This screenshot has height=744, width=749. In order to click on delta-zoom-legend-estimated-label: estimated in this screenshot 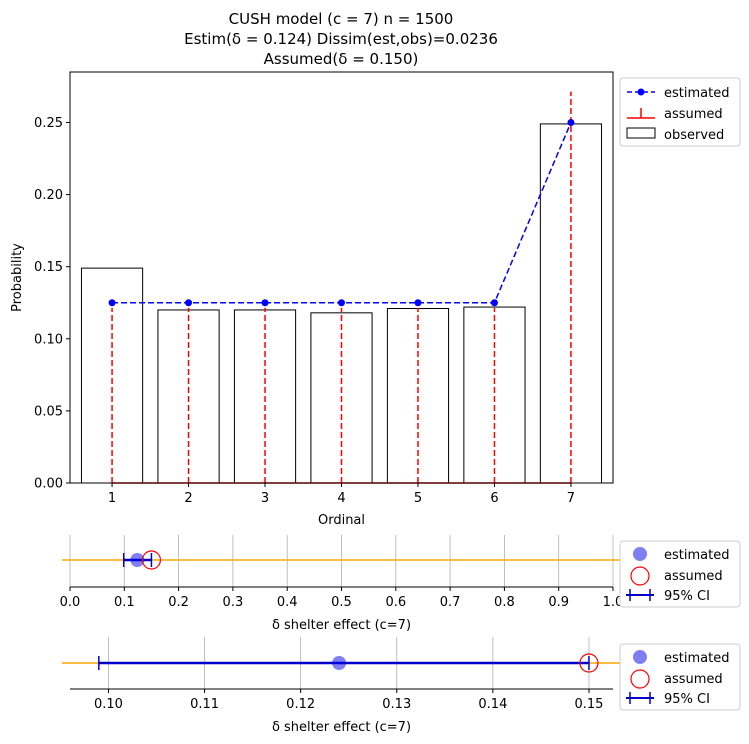, I will do `click(696, 658)`.